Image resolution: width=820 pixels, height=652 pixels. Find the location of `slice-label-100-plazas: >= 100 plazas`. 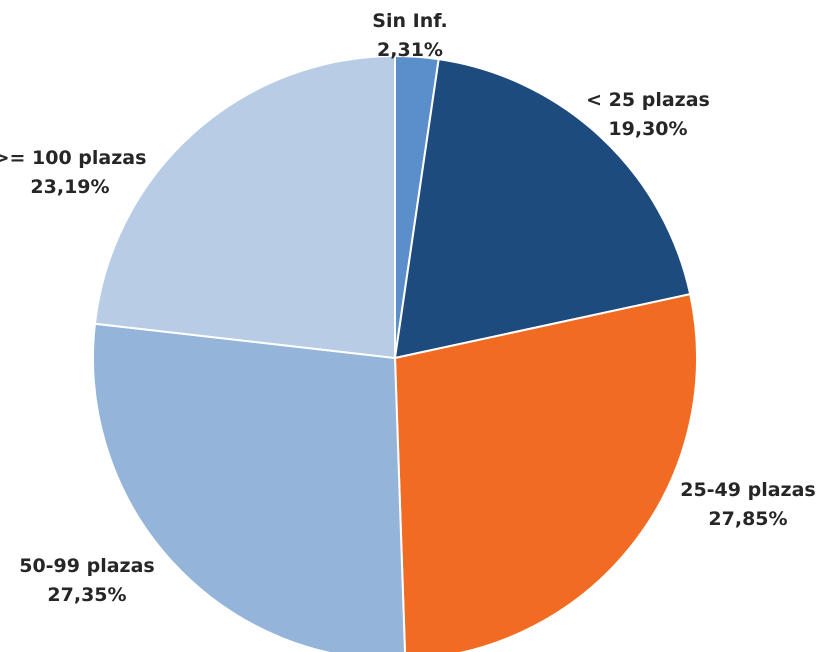

slice-label-100-plazas: >= 100 plazas is located at coordinates (73, 158).